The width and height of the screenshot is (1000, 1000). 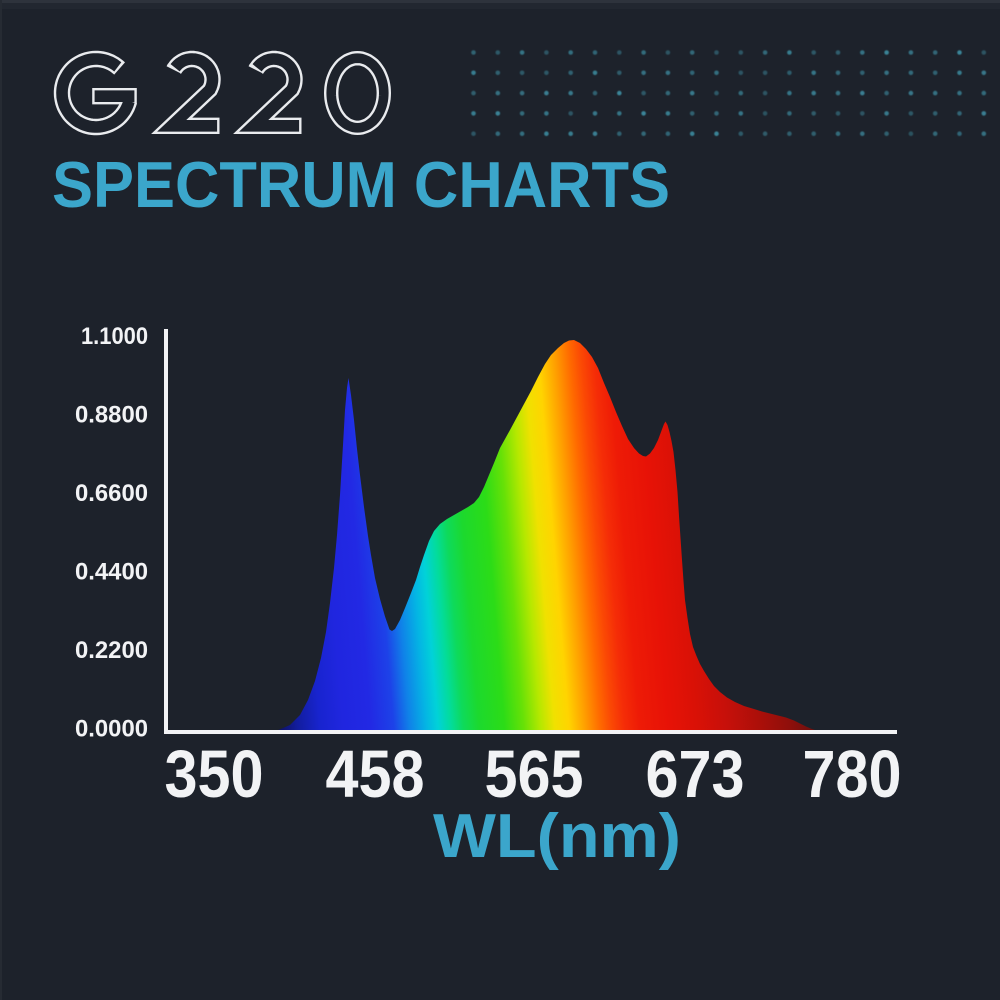 What do you see at coordinates (111, 650) in the screenshot?
I see `svg-text: 0.2200` at bounding box center [111, 650].